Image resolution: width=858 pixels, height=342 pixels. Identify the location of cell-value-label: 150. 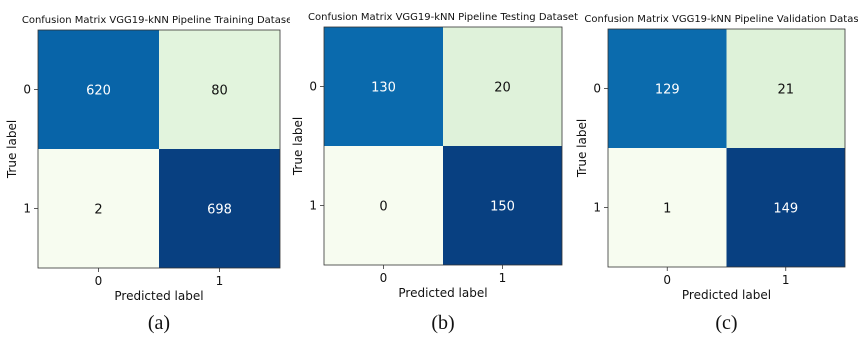
(502, 207).